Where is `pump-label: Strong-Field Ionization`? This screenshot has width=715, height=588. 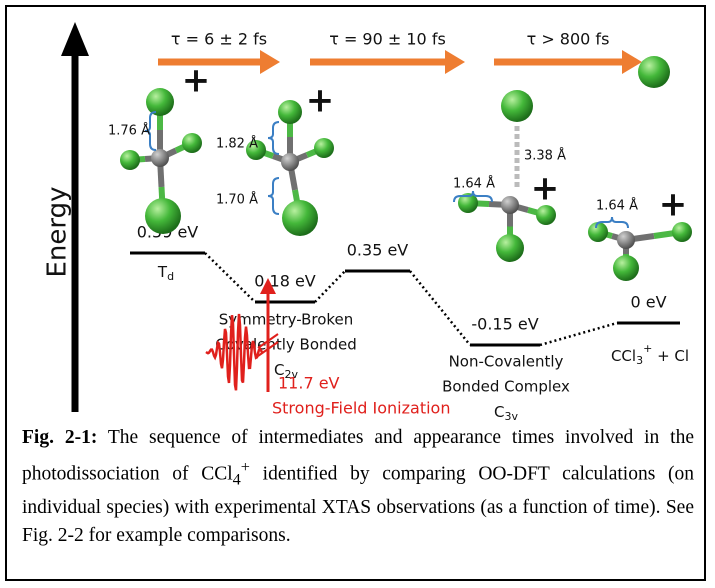
pump-label: Strong-Field Ionization is located at coordinates (361, 408).